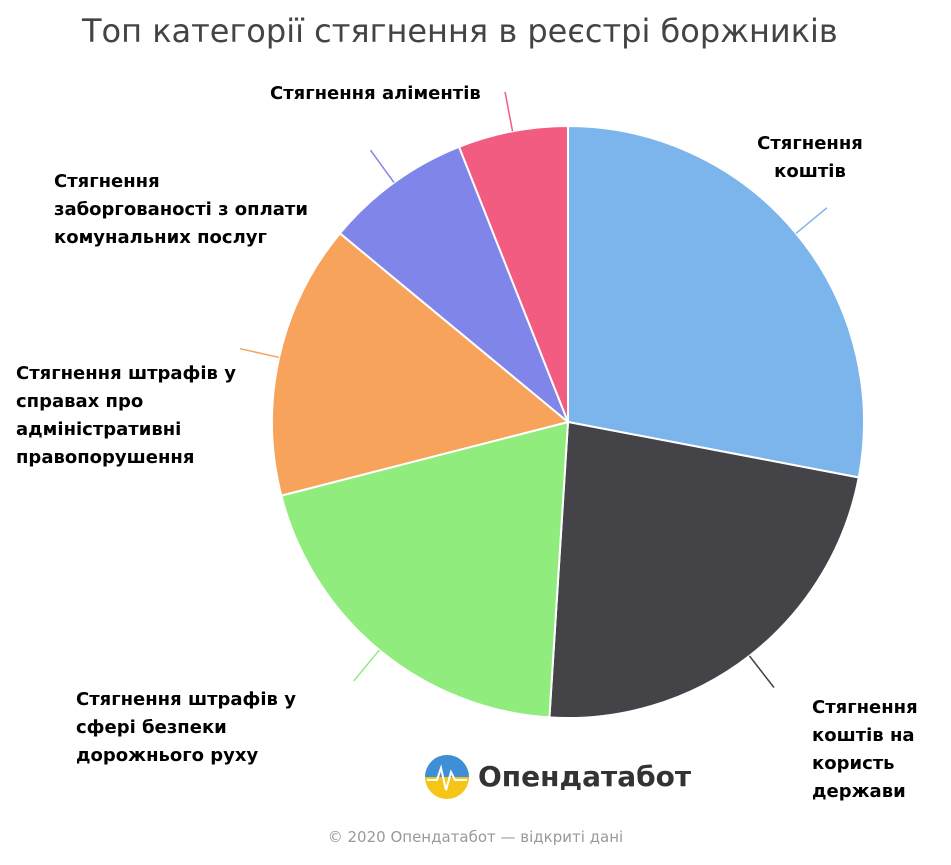  Describe the element at coordinates (865, 749) in the screenshot. I see `slice-label: Стягнення коштів на користь держави` at that location.